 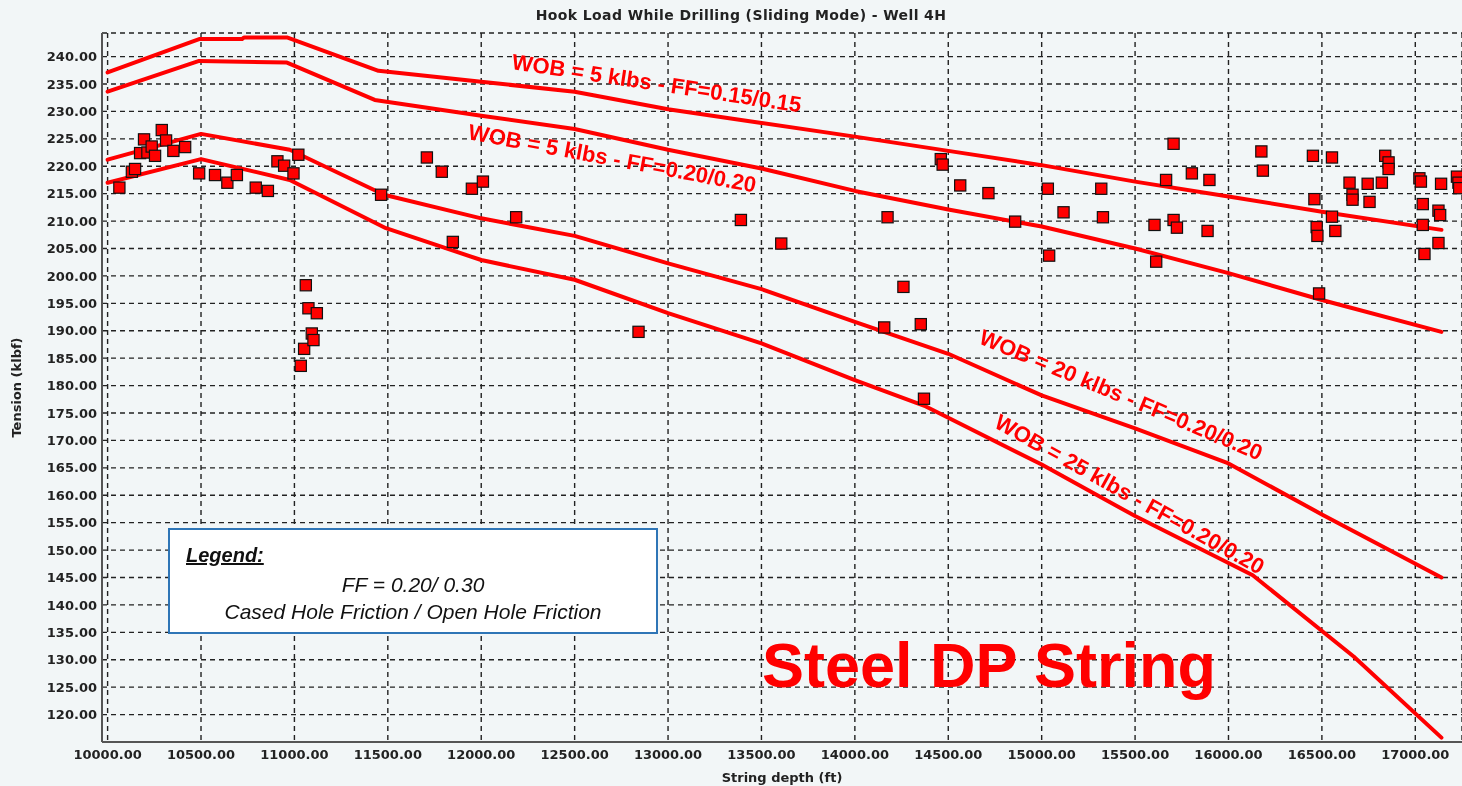 What do you see at coordinates (107, 755) in the screenshot?
I see `x-tick-label: 10000.00` at bounding box center [107, 755].